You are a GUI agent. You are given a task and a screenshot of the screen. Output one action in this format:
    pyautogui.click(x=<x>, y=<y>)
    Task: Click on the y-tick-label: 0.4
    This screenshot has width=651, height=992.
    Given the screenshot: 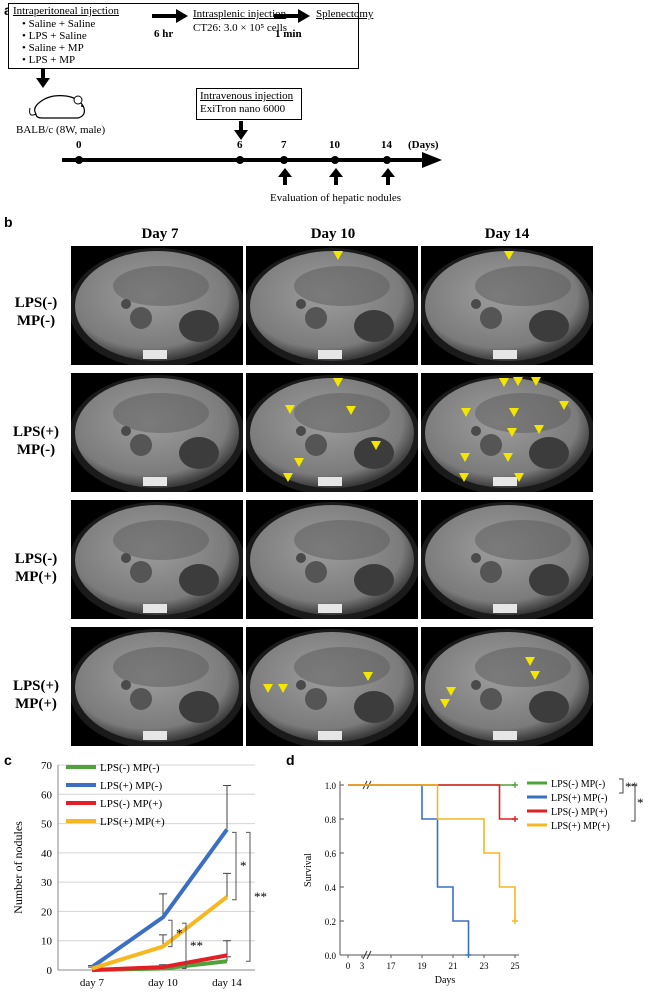 What is the action you would take?
    pyautogui.click(x=331, y=888)
    